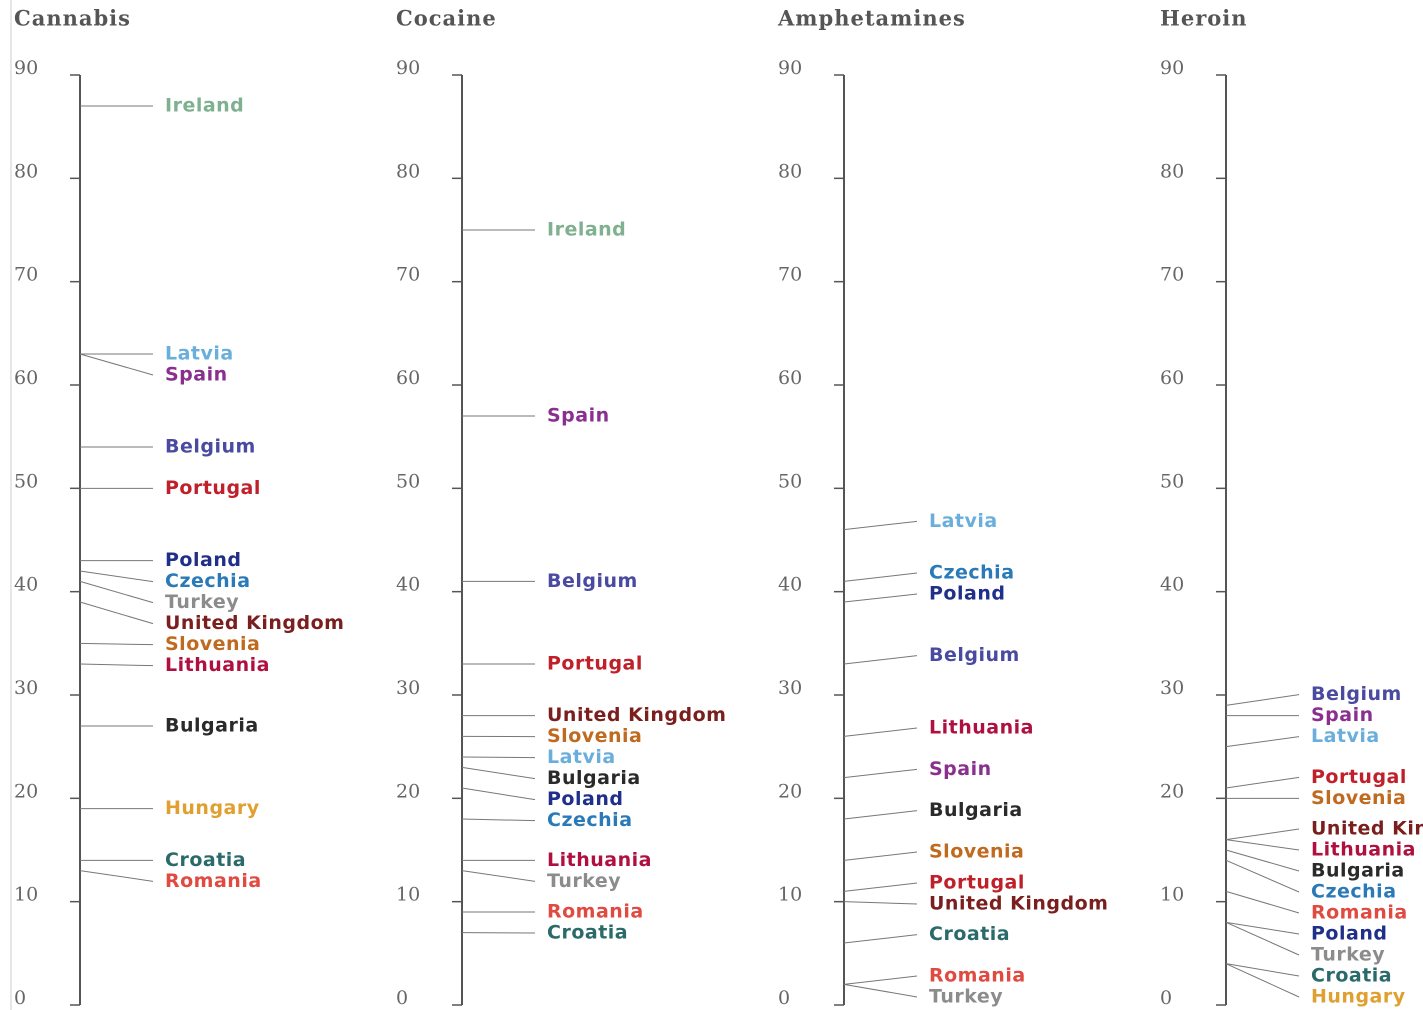  What do you see at coordinates (446, 18) in the screenshot?
I see `chart-title: Cocaine` at bounding box center [446, 18].